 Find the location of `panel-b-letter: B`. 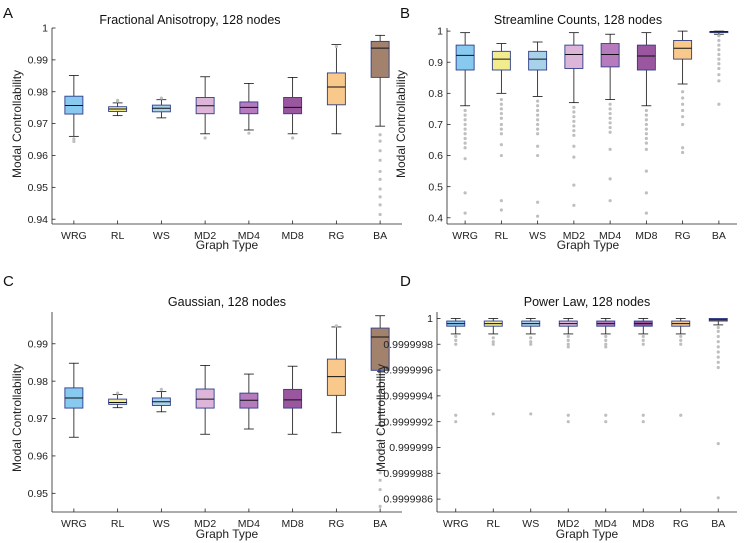

panel-b-letter: B is located at coordinates (405, 13).